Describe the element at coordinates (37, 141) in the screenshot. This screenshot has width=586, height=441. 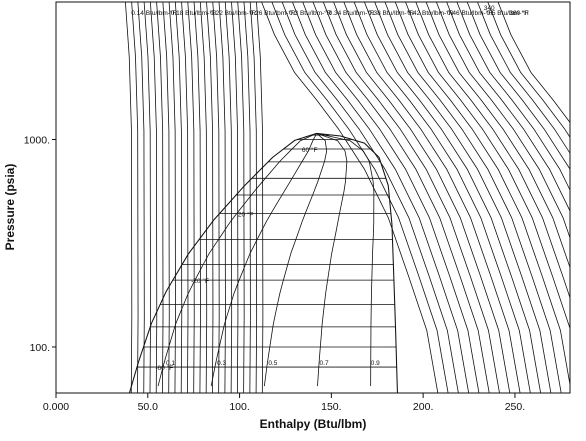
I see `y-tick-label: 1000.` at that location.